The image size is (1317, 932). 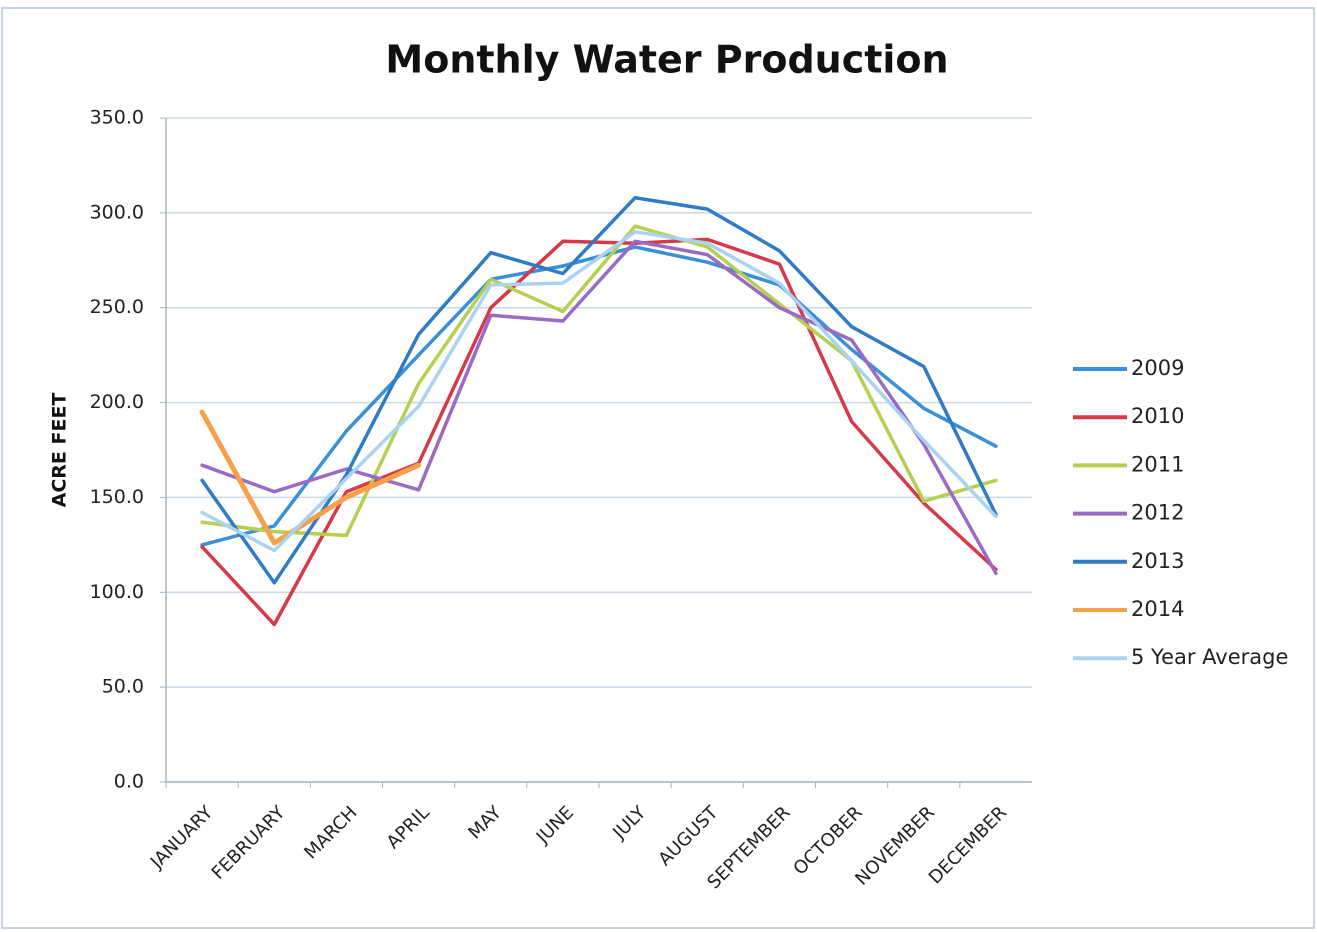 What do you see at coordinates (60, 450) in the screenshot?
I see `y-axis-label: ACRE FEET` at bounding box center [60, 450].